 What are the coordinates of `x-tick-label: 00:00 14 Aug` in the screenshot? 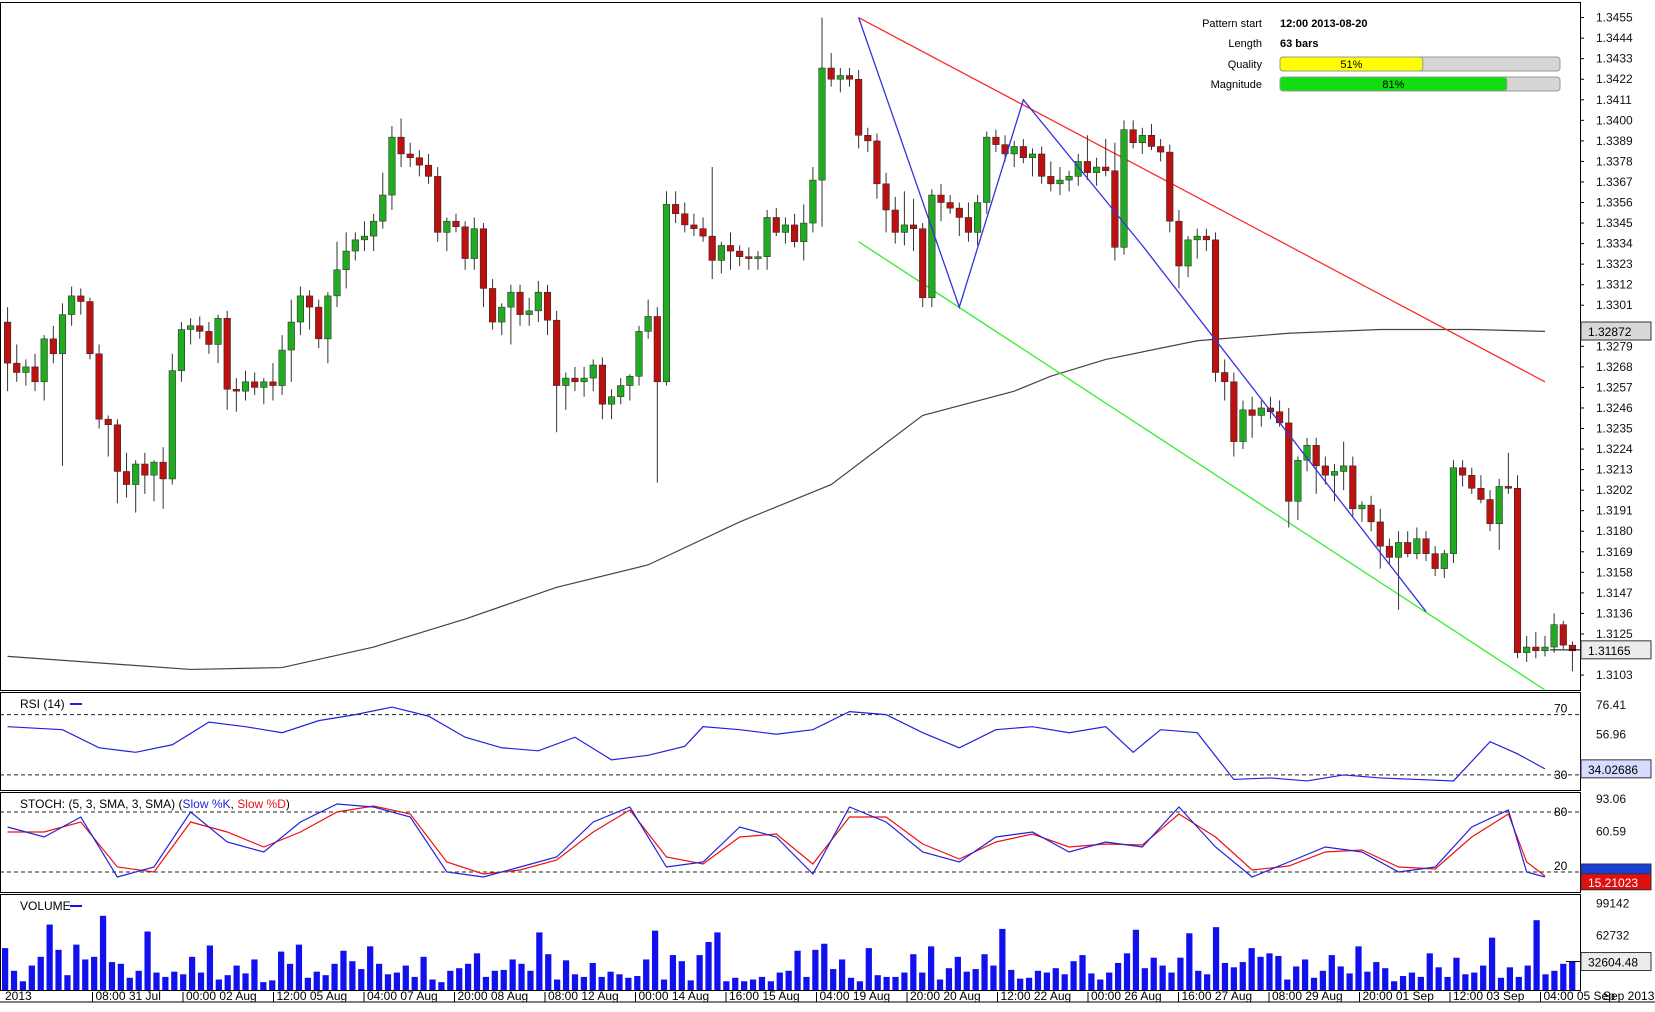 It's located at (674, 996).